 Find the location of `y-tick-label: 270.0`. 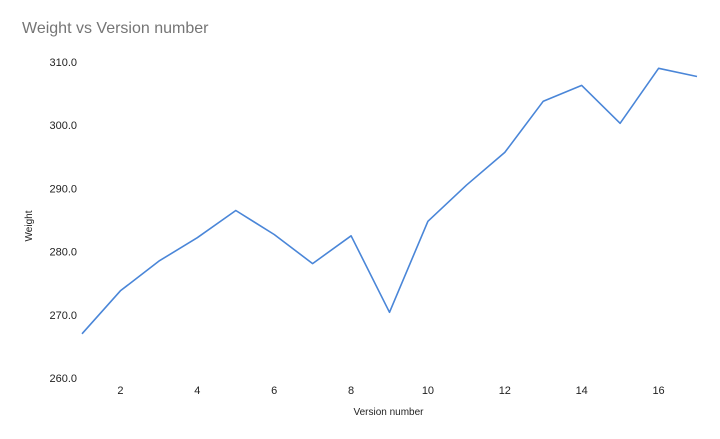

y-tick-label: 270.0 is located at coordinates (63, 316).